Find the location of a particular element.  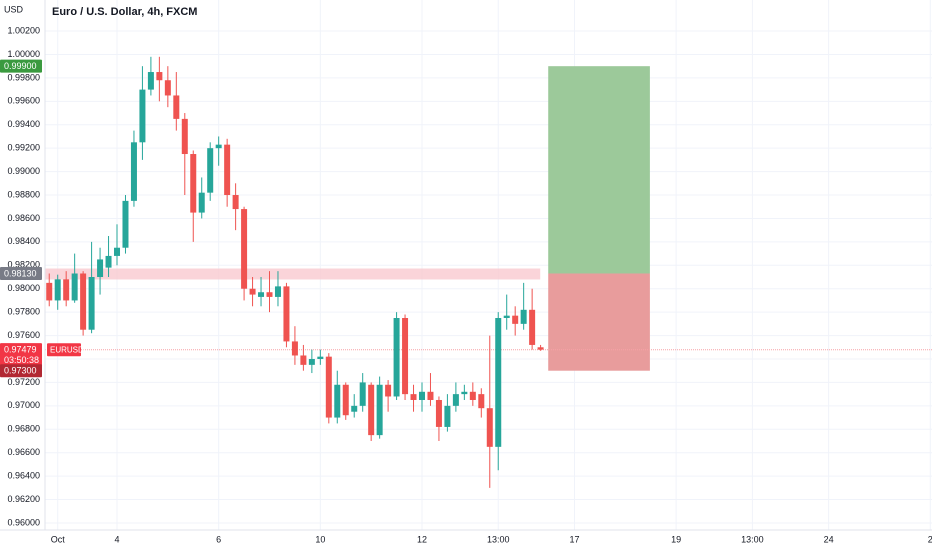

y-tick-label: 0.97800 is located at coordinates (23, 312).